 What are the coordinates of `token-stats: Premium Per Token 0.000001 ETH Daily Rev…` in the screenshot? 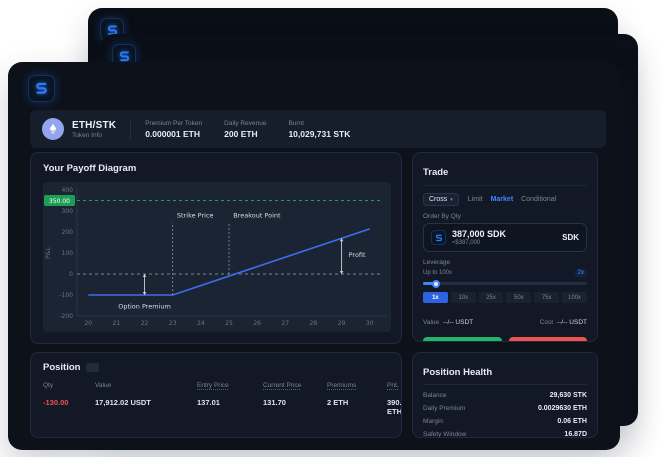 It's located at (247, 129).